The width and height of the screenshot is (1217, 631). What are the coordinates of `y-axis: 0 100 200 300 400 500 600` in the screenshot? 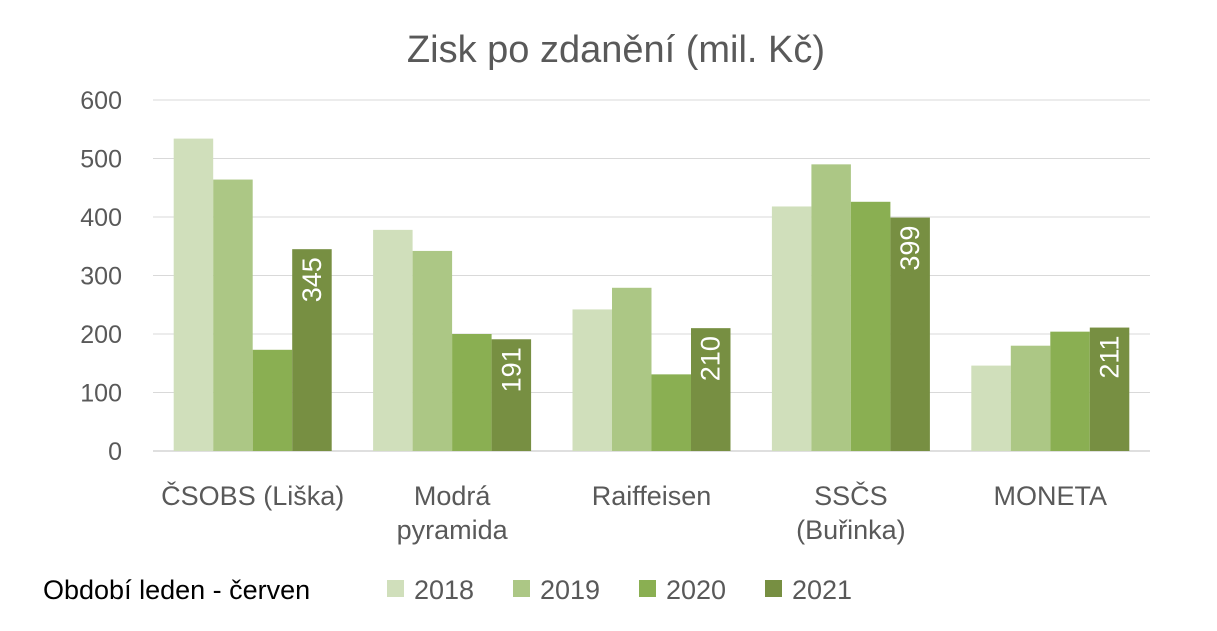 It's located at (101, 276).